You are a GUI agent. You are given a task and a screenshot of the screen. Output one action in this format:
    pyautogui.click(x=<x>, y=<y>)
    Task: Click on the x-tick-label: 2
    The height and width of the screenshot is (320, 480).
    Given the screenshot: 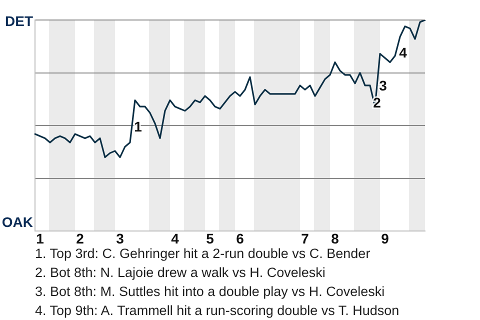 What is the action you would take?
    pyautogui.click(x=80, y=238)
    